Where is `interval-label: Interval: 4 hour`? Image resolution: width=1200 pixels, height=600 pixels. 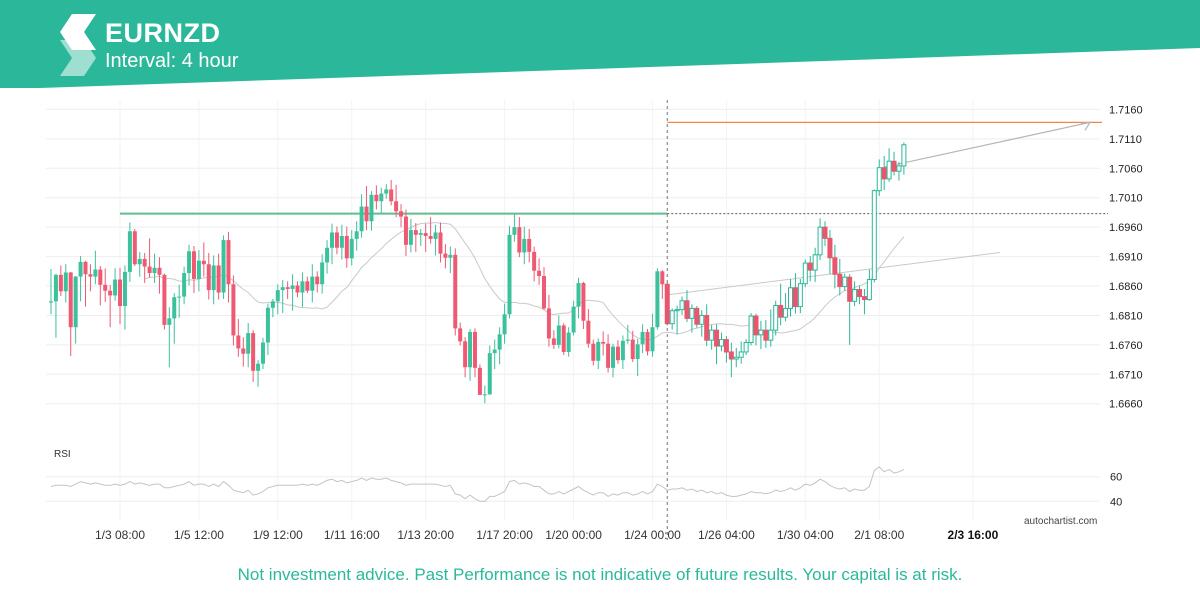
interval-label: Interval: 4 hour is located at coordinates (172, 61).